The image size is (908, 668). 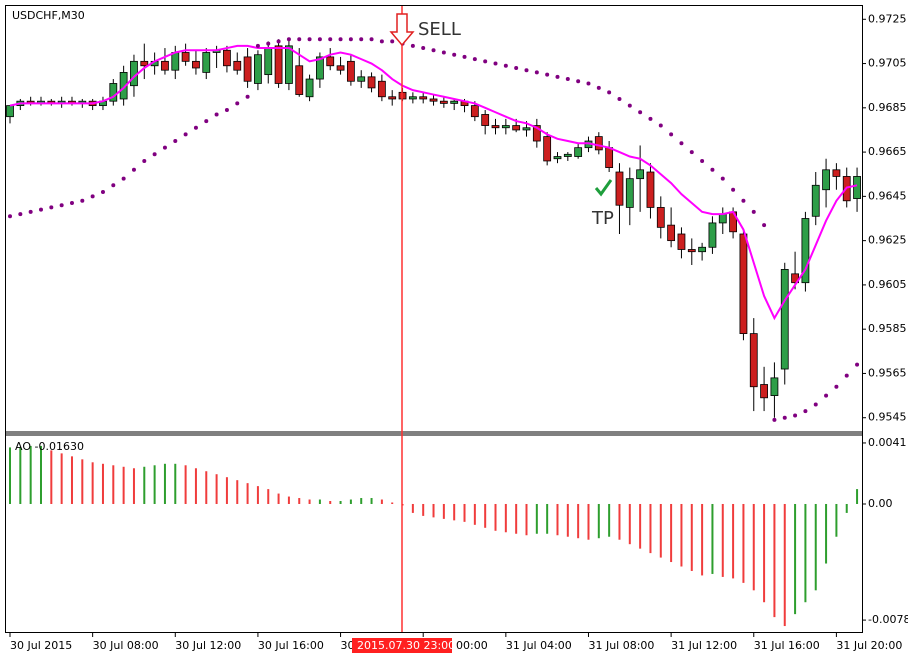 I want to click on x-tick-label: 30, so click(x=348, y=645).